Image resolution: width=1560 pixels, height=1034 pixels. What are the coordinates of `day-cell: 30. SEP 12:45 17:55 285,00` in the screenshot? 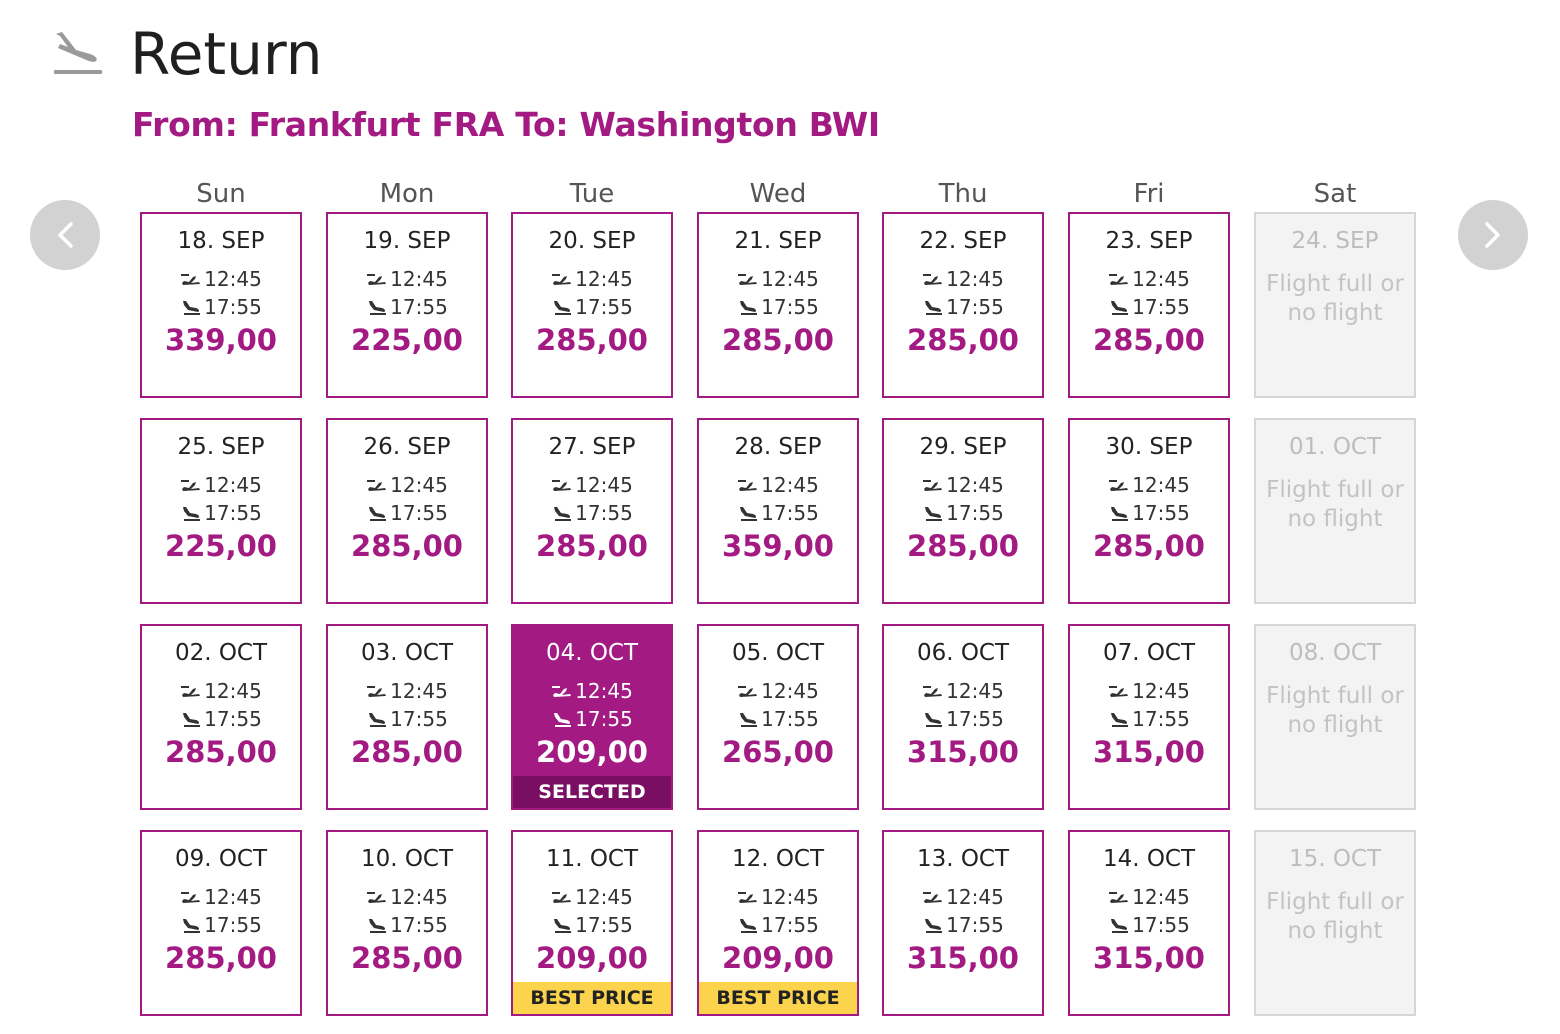 It's located at (1149, 511).